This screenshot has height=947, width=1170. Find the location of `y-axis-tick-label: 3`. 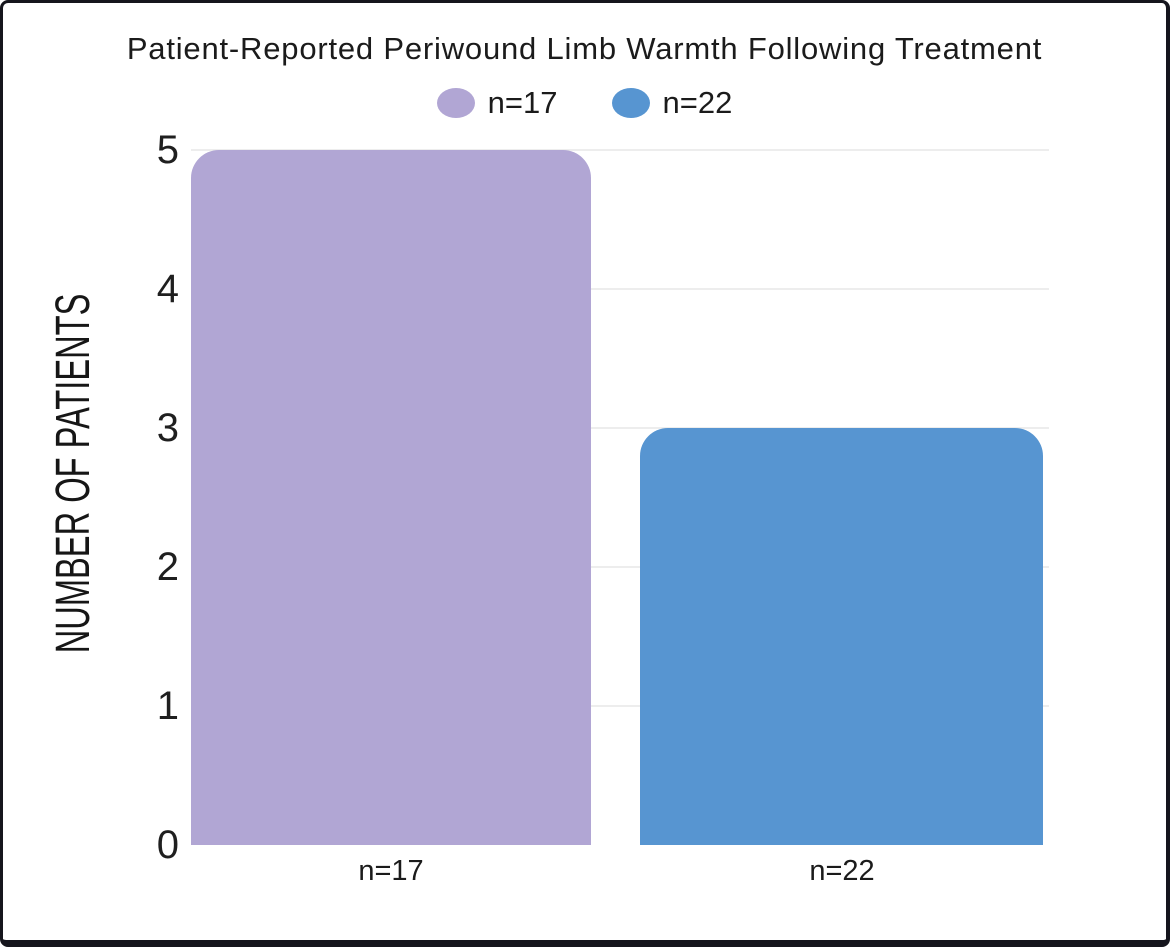

y-axis-tick-label: 3 is located at coordinates (167, 428).